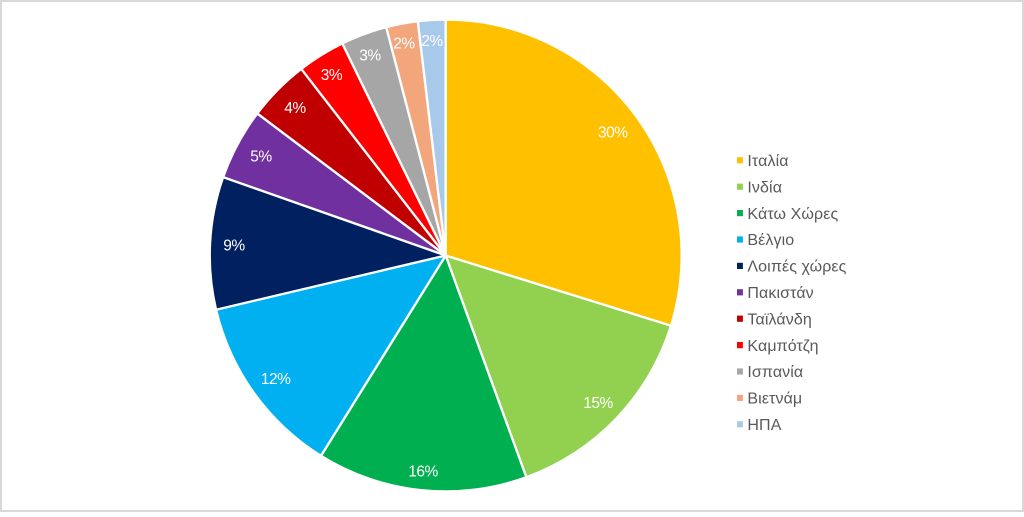 The height and width of the screenshot is (517, 1024). I want to click on svg-text: Ινδία, so click(764, 187).